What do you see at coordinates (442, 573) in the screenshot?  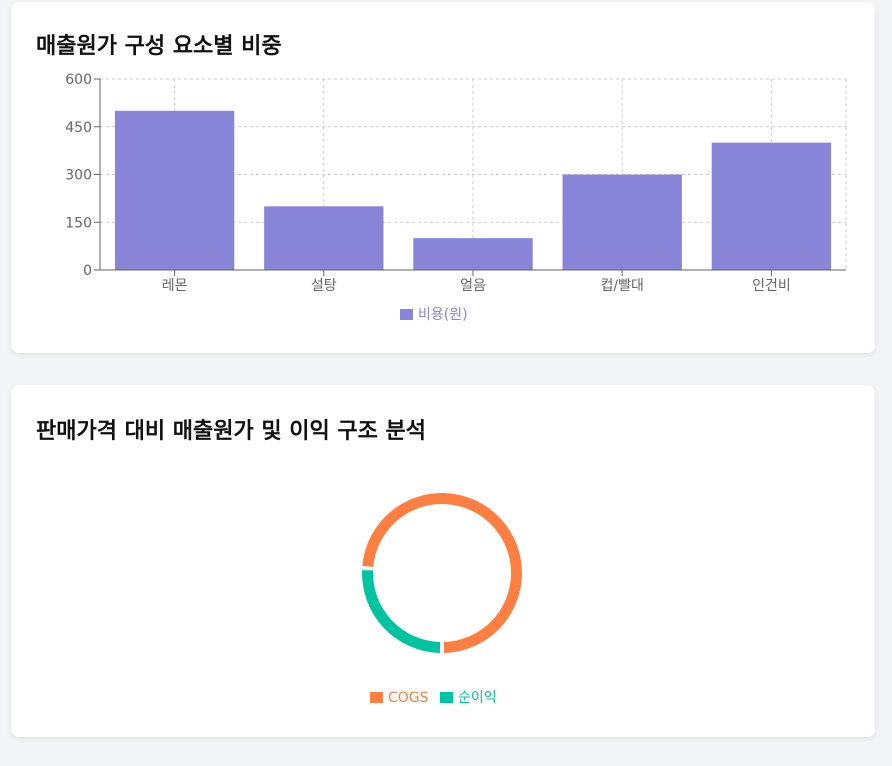 I see `donut-slices` at bounding box center [442, 573].